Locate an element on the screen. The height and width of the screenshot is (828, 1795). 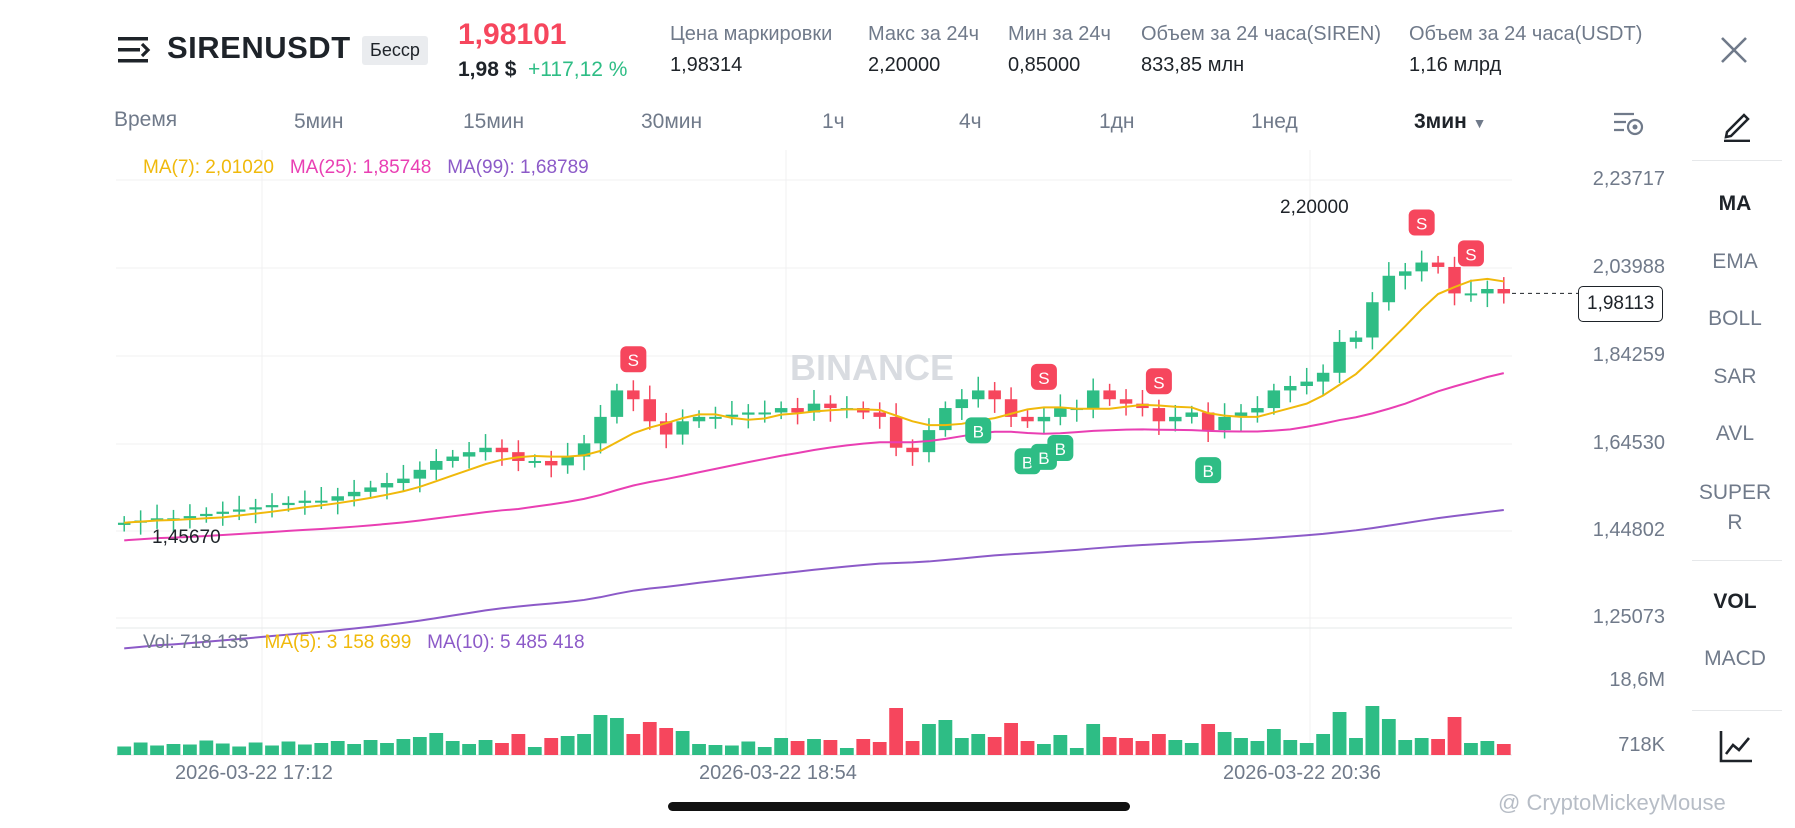
indicator-avl: AVL is located at coordinates (1735, 433).